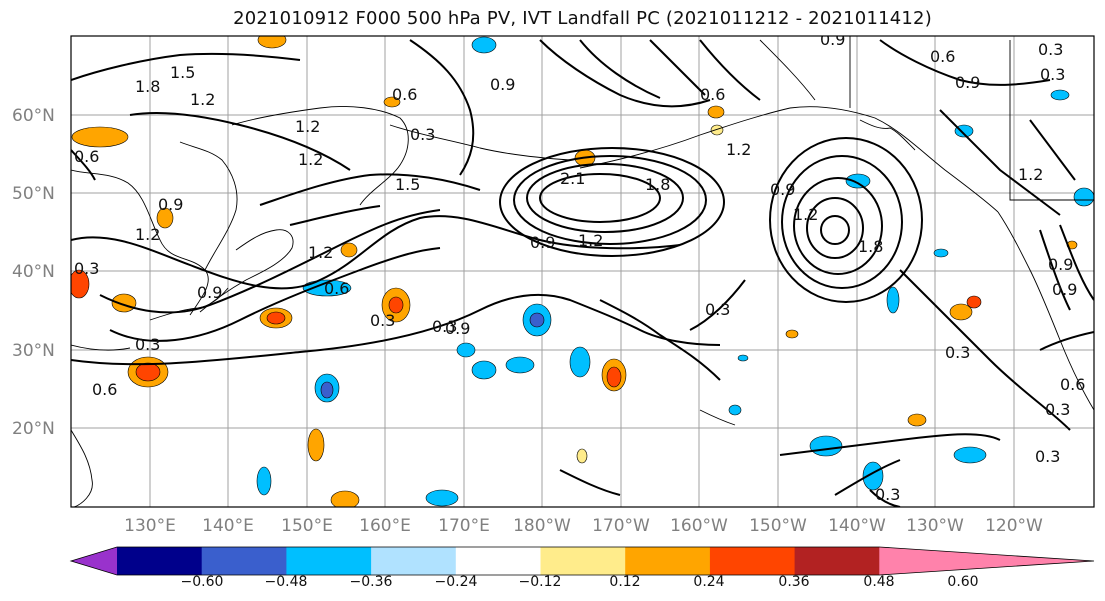 This screenshot has width=1105, height=601. I want to click on lon-label: 180°W, so click(542, 526).